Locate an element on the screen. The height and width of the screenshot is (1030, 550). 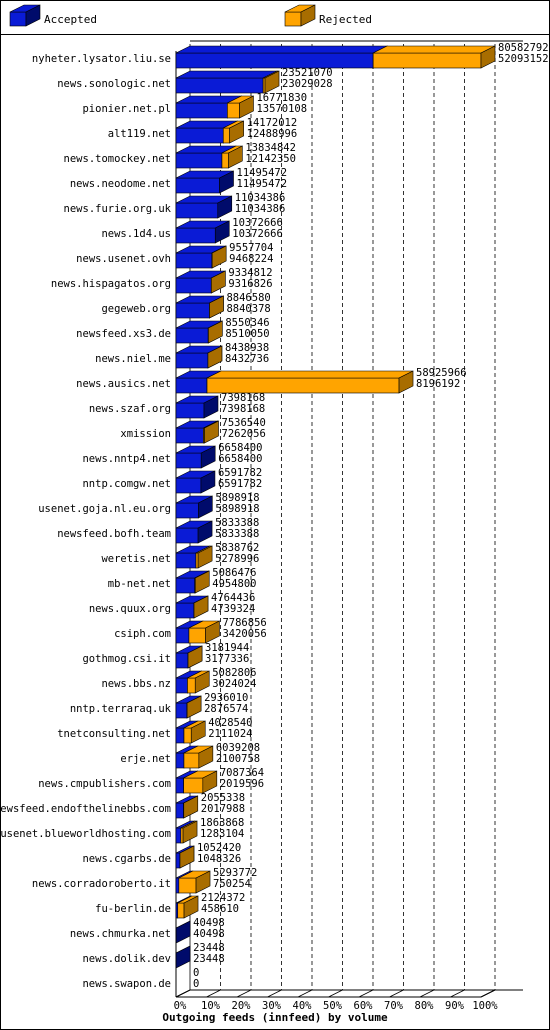
bar-accepted-10-front is located at coordinates (192, 310).